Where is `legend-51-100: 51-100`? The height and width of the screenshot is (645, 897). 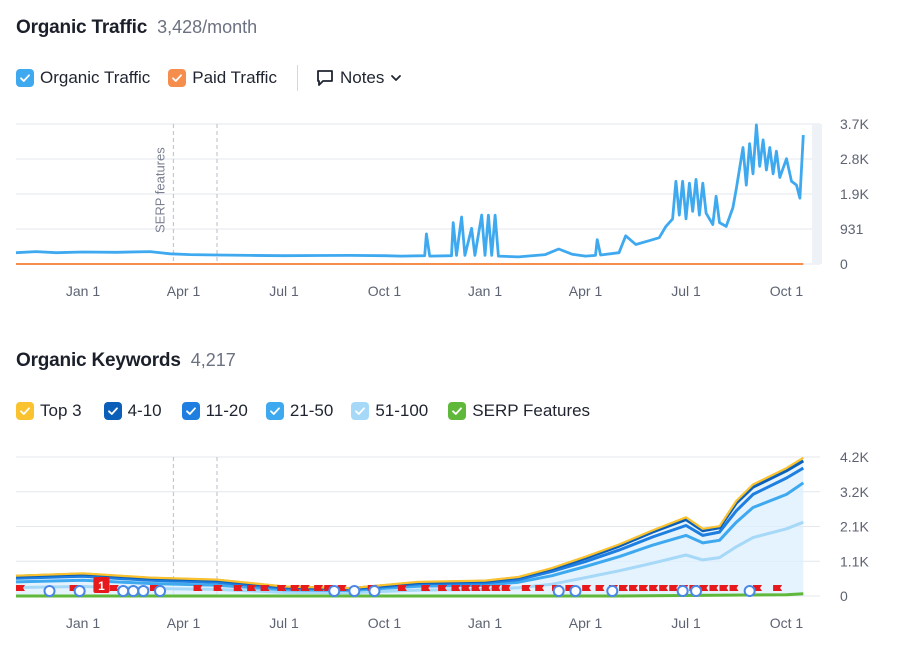
legend-51-100: 51-100 is located at coordinates (389, 411).